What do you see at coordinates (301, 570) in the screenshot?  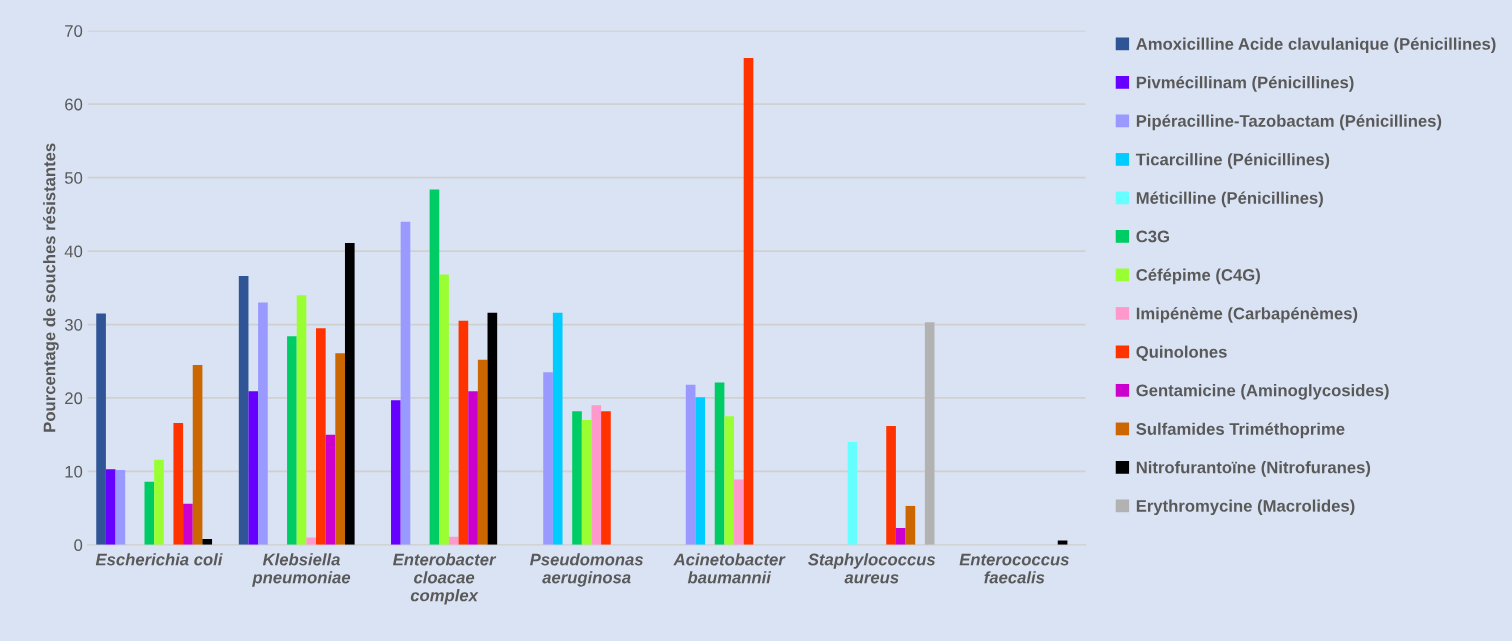 I see `x-tick-label: Klebsiella pneumoniae` at bounding box center [301, 570].